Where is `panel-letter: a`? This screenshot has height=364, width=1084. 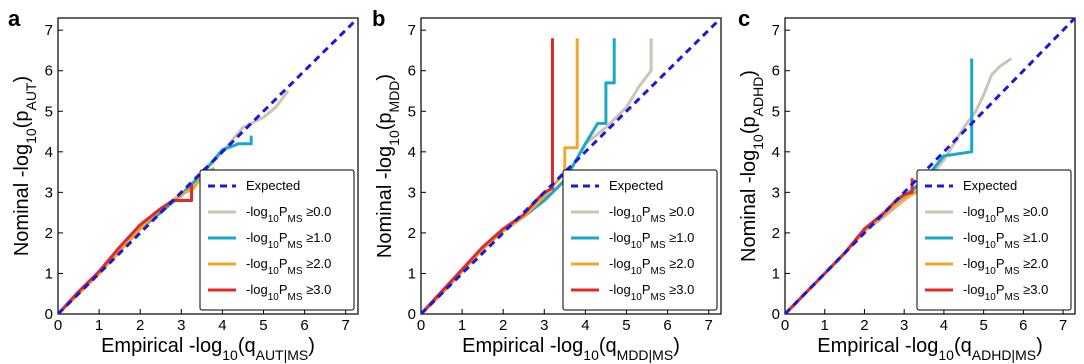 panel-letter: a is located at coordinates (14, 18).